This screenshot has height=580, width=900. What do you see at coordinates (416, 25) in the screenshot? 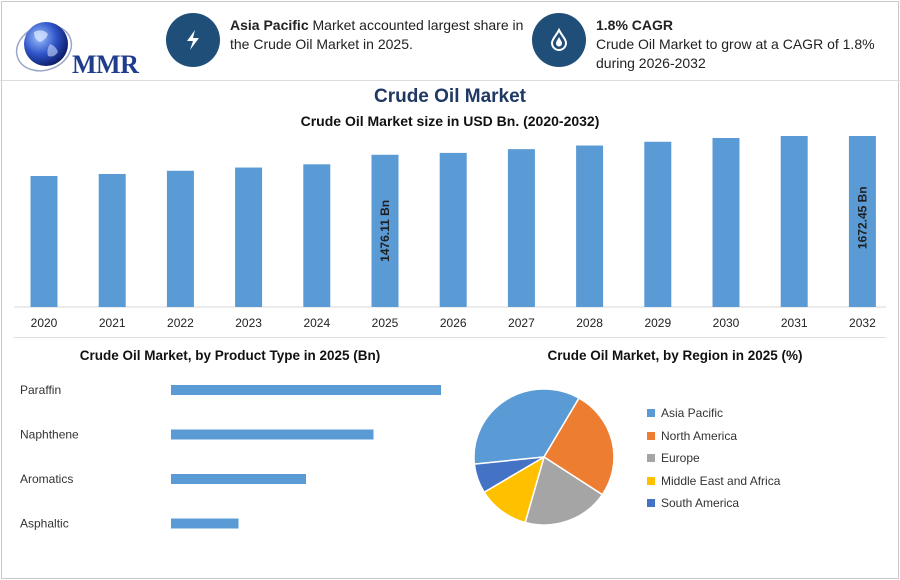
I see `info-card-text: Market accounted largest share in` at bounding box center [416, 25].